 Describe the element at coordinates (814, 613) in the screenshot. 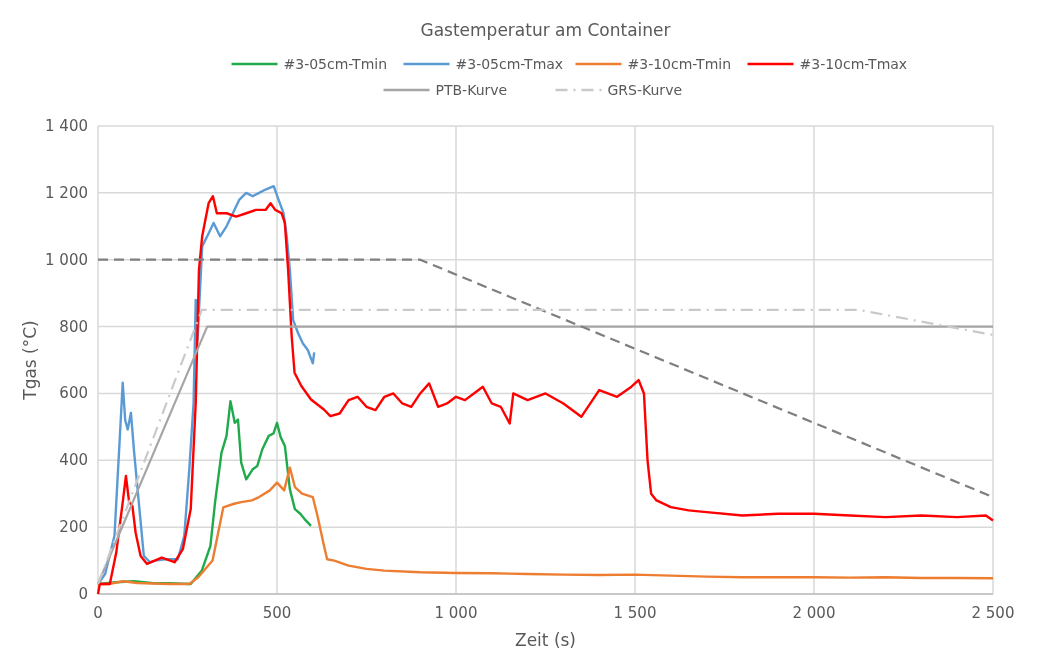

I see `x-tick-label: 2 000` at that location.